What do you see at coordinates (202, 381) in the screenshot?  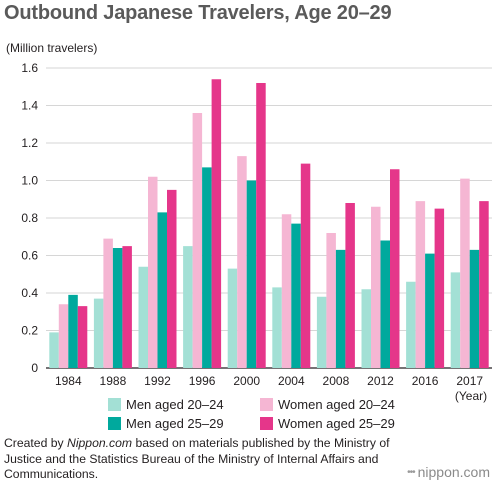 I see `x-tick-label: 1996` at bounding box center [202, 381].